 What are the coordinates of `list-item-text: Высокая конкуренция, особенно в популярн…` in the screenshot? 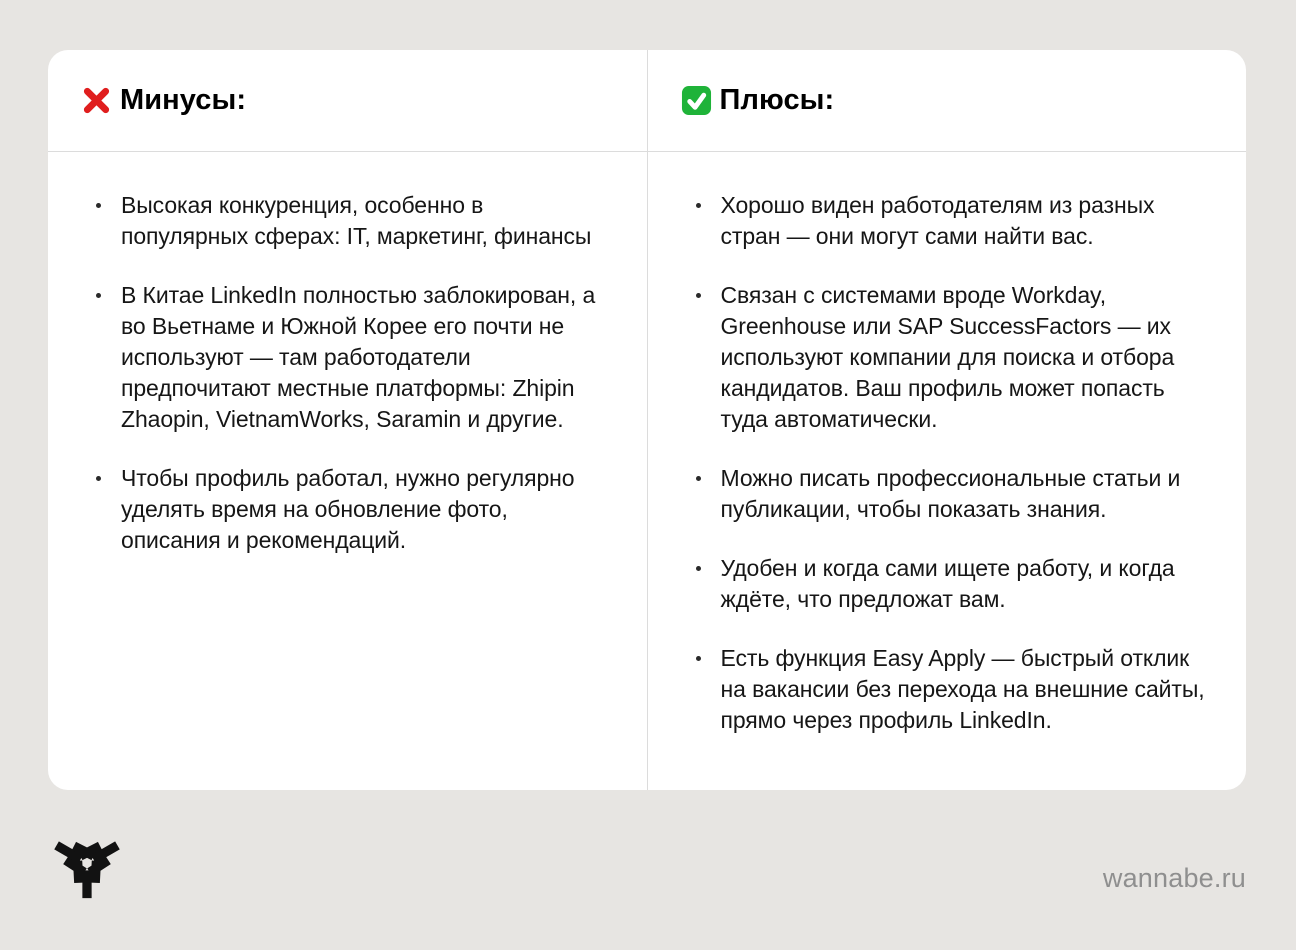 It's located at (356, 220).